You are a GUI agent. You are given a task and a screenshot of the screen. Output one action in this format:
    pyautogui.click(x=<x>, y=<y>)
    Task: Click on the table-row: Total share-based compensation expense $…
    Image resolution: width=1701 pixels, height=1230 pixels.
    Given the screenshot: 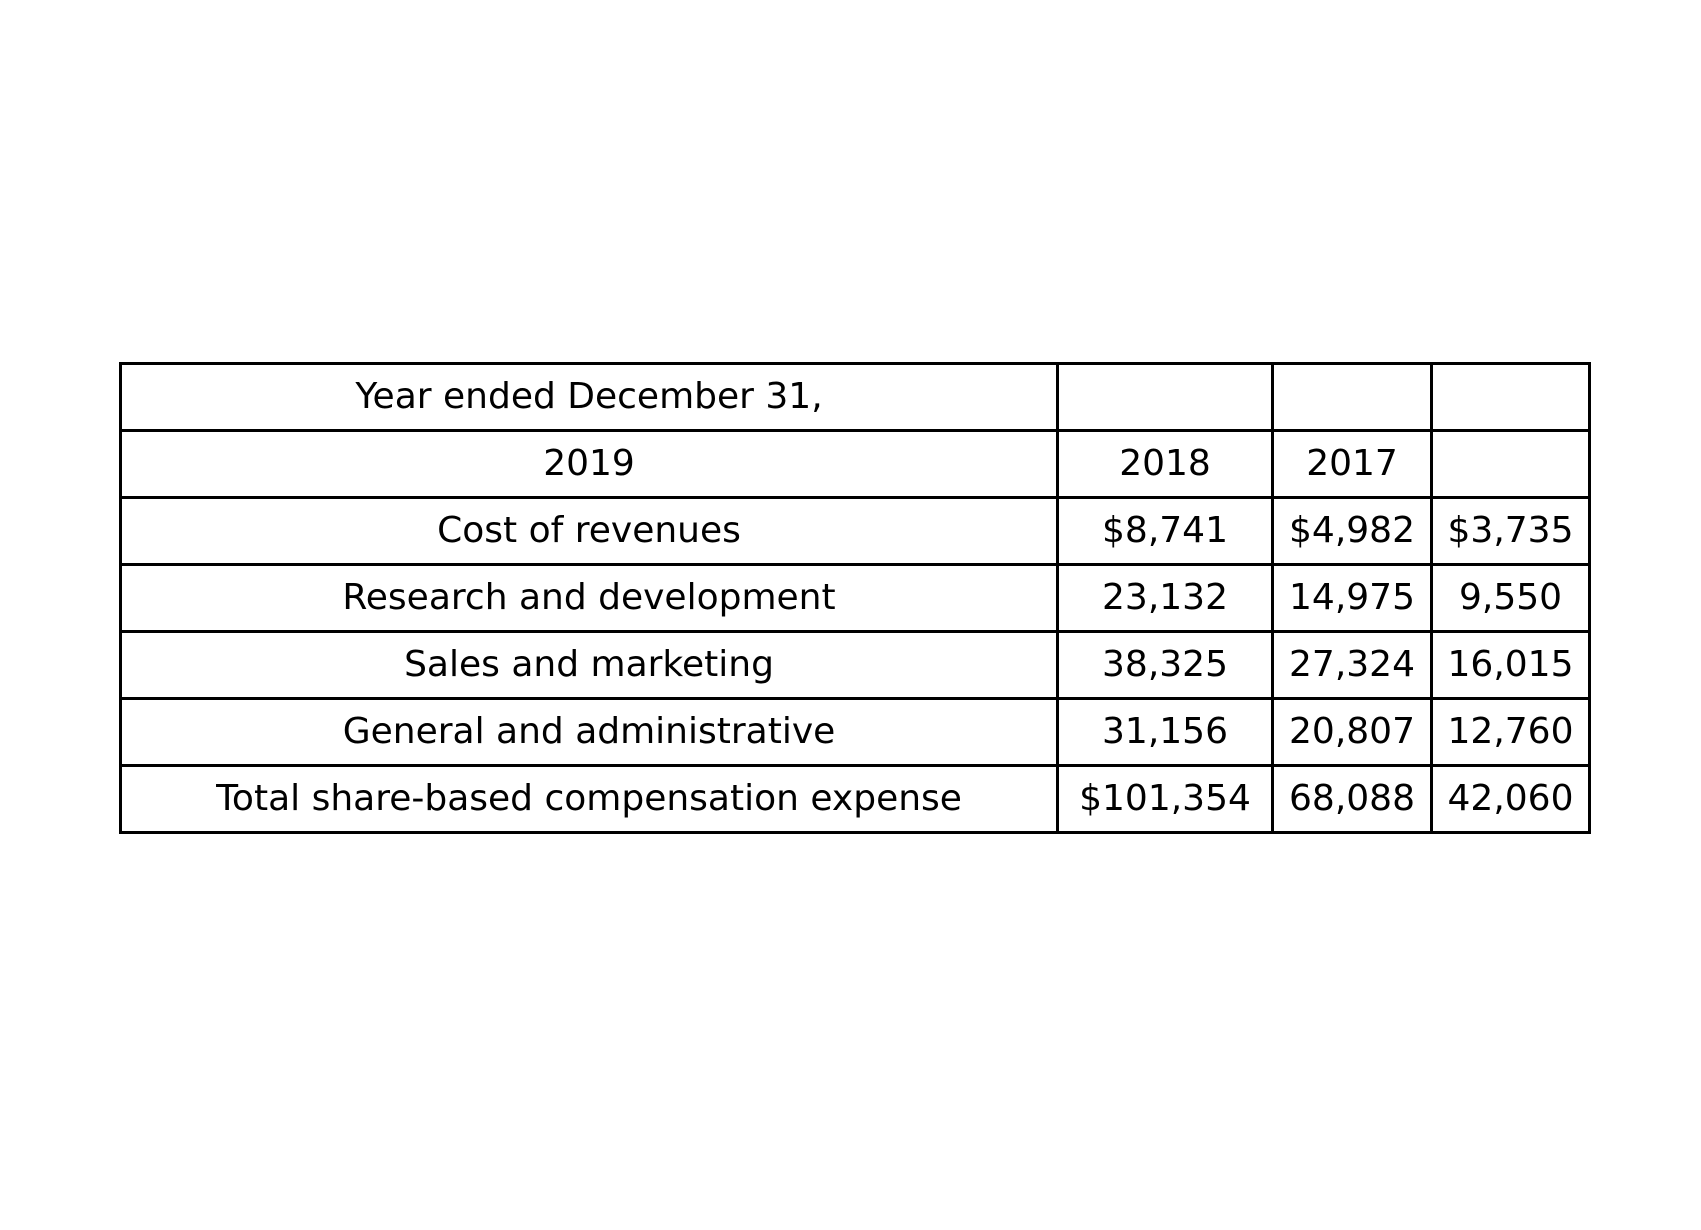 What is the action you would take?
    pyautogui.click(x=855, y=799)
    